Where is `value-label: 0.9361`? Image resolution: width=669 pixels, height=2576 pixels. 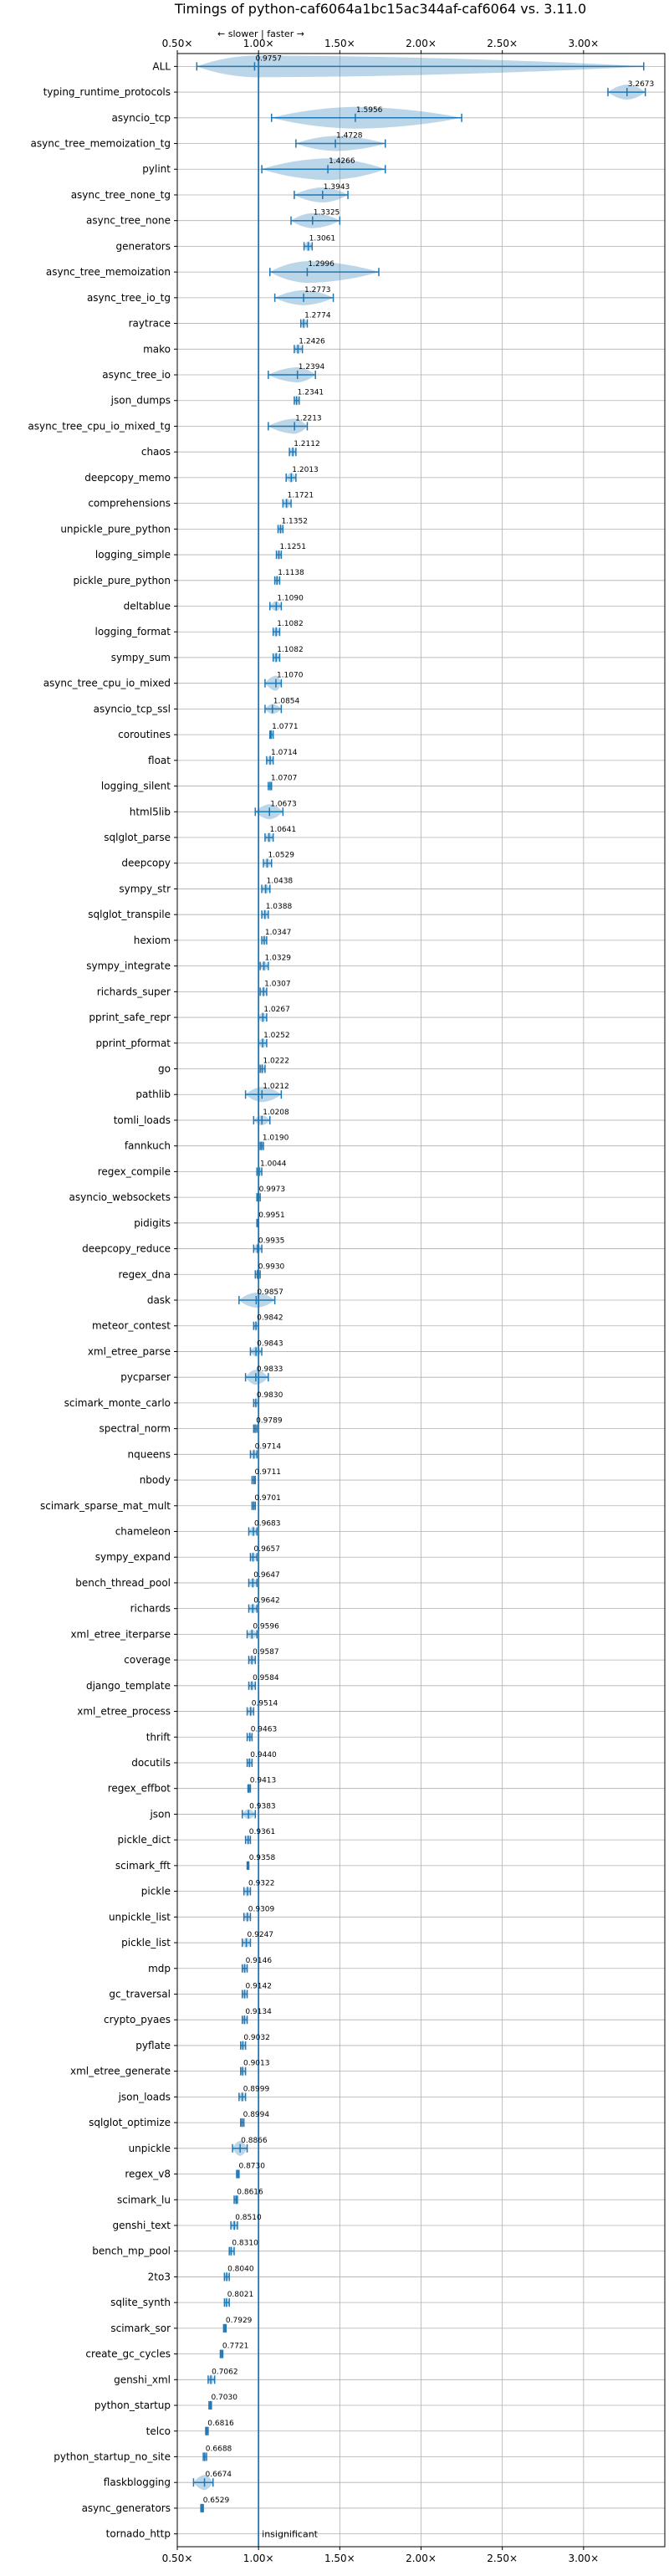 value-label: 0.9361 is located at coordinates (263, 1832).